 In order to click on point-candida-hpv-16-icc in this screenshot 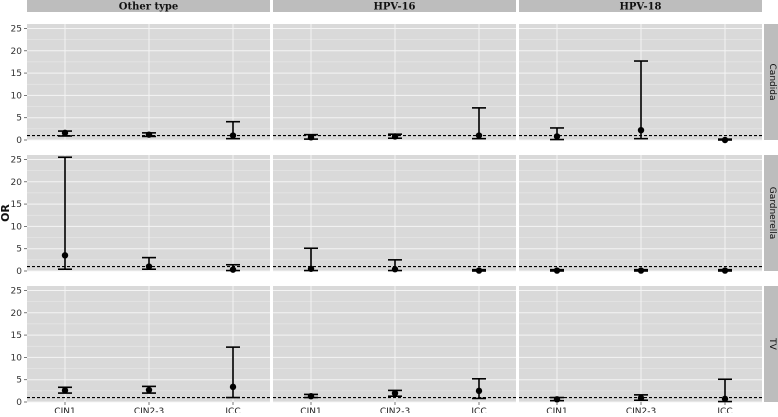, I will do `click(479, 135)`.